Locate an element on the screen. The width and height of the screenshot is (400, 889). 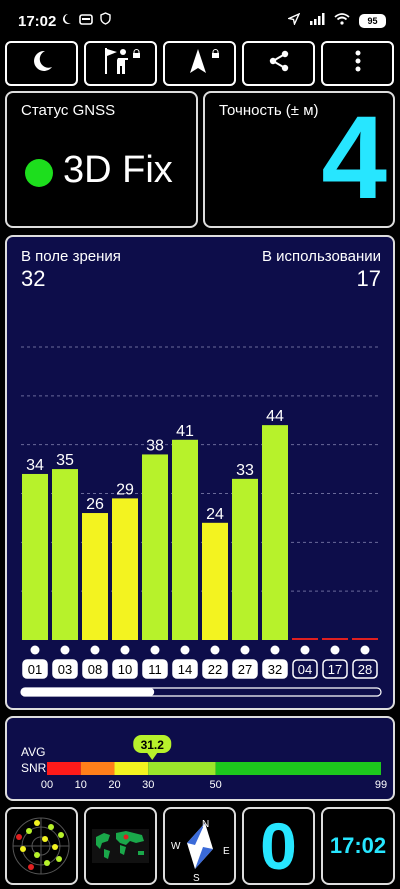
person-flag-icon is located at coordinates (121, 63).